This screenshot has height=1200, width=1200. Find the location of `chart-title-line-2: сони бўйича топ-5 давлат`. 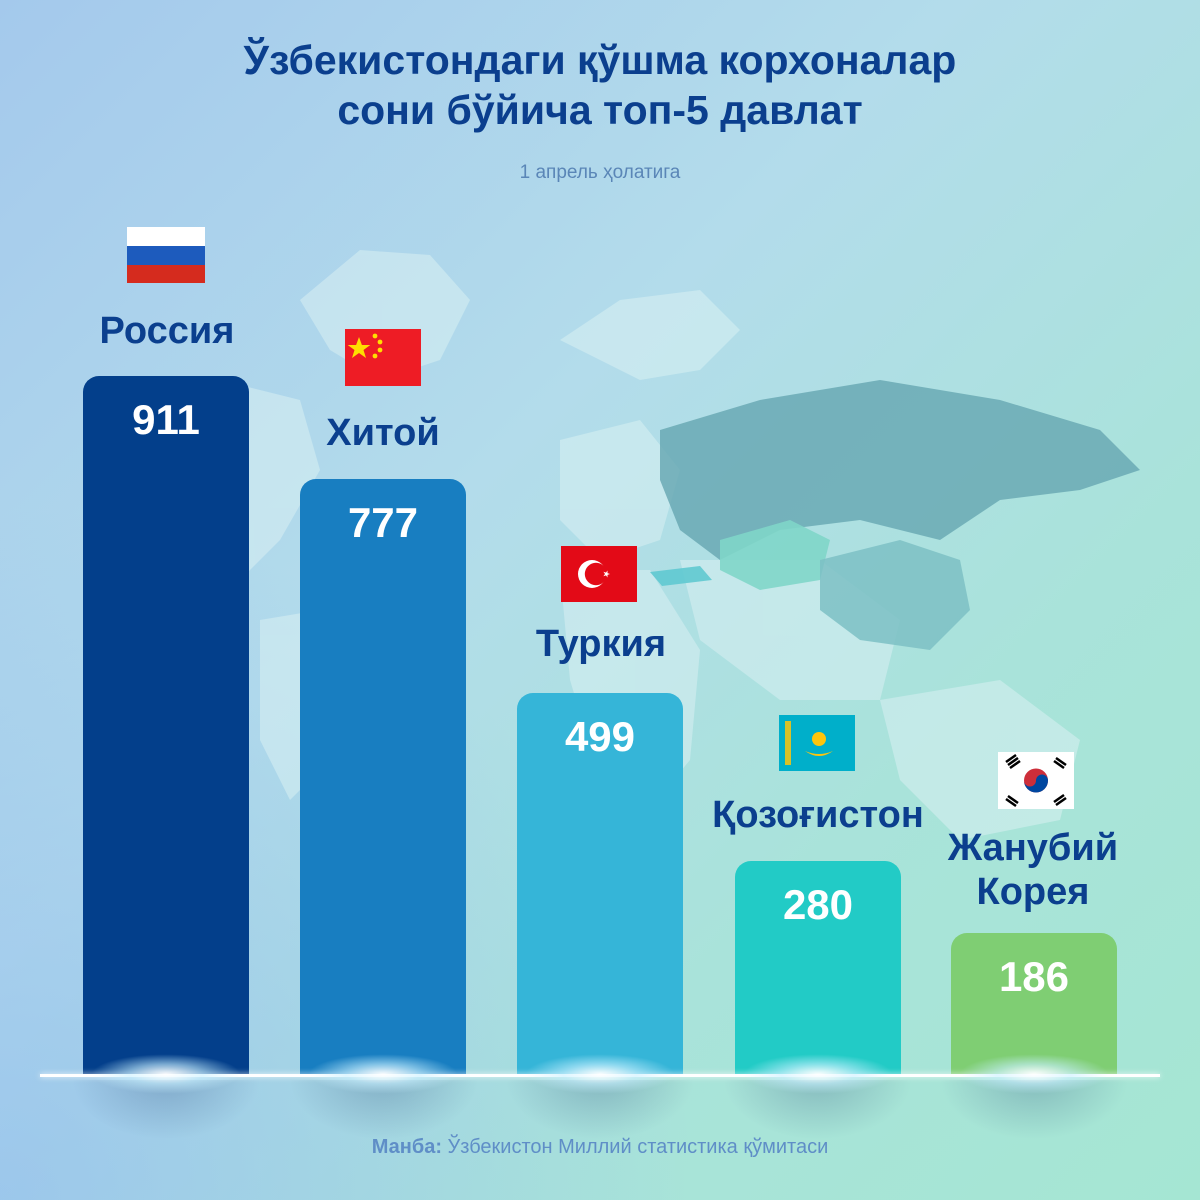

chart-title-line-2: сони бўйича топ-5 давлат is located at coordinates (600, 110).